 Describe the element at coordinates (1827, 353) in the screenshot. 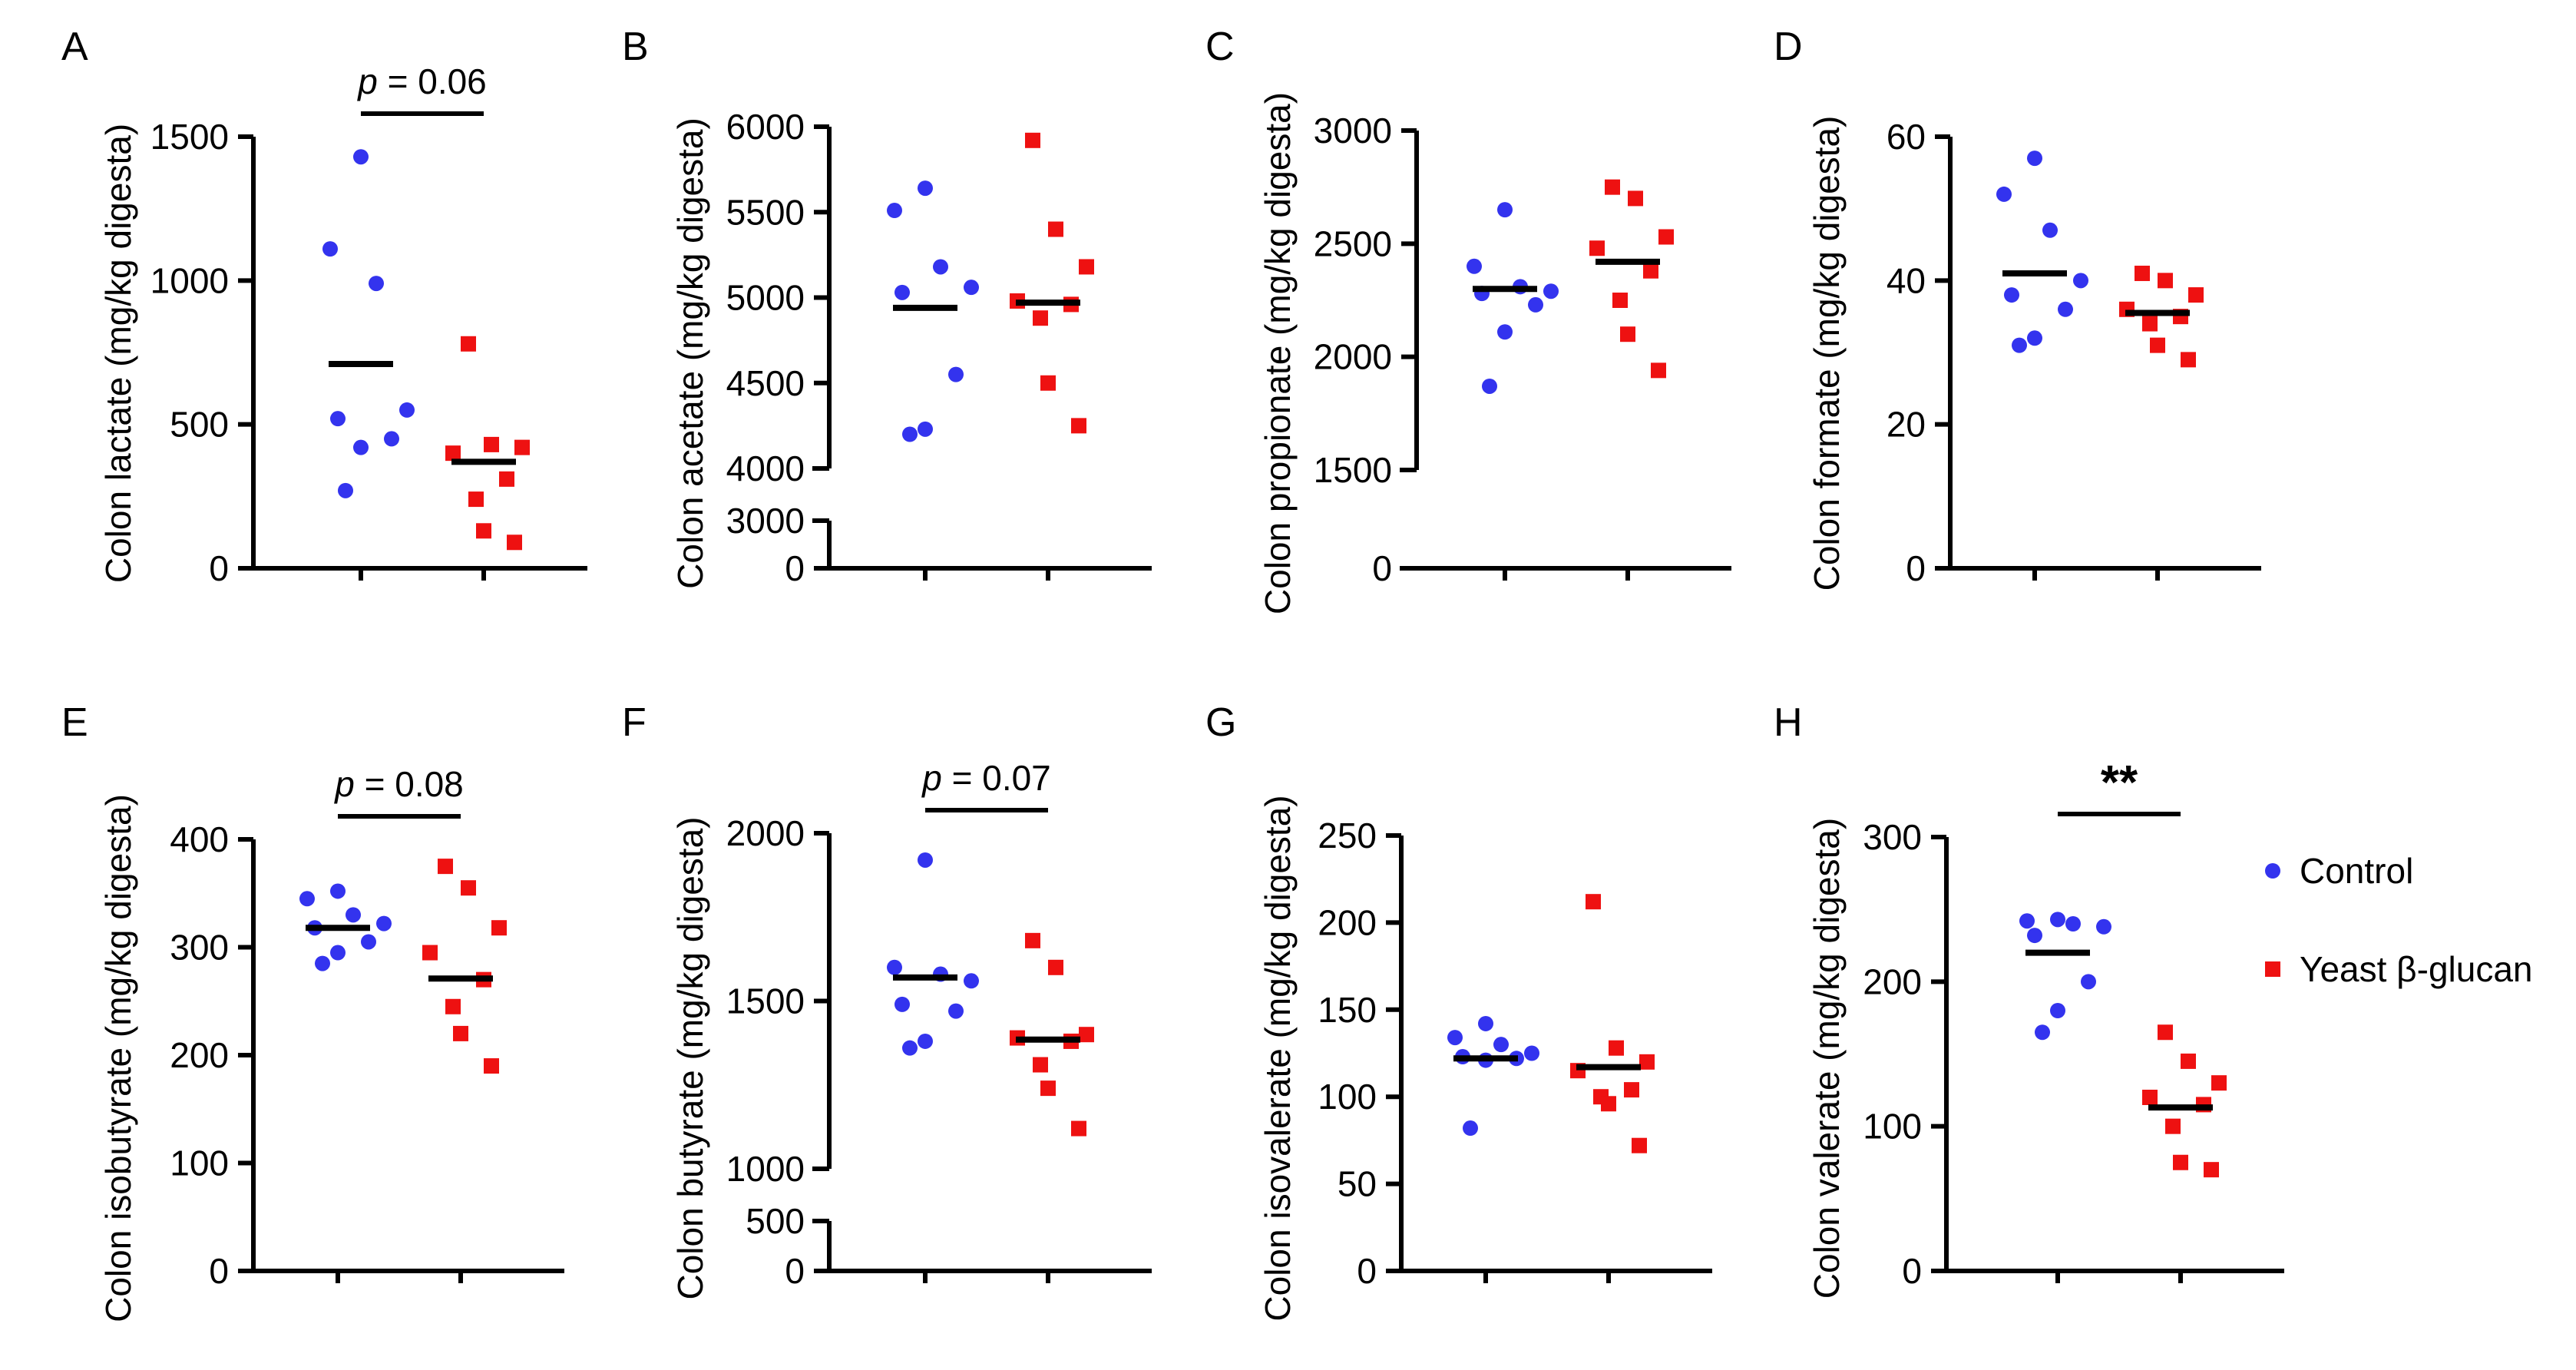

I see `y-axis-label: Colon formate (mg/kg digesta)` at that location.